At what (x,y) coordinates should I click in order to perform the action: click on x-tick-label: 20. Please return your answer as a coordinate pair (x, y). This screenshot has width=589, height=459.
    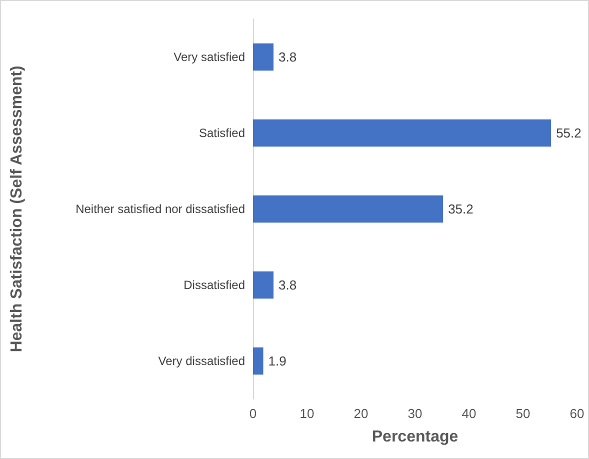
    Looking at the image, I should click on (361, 413).